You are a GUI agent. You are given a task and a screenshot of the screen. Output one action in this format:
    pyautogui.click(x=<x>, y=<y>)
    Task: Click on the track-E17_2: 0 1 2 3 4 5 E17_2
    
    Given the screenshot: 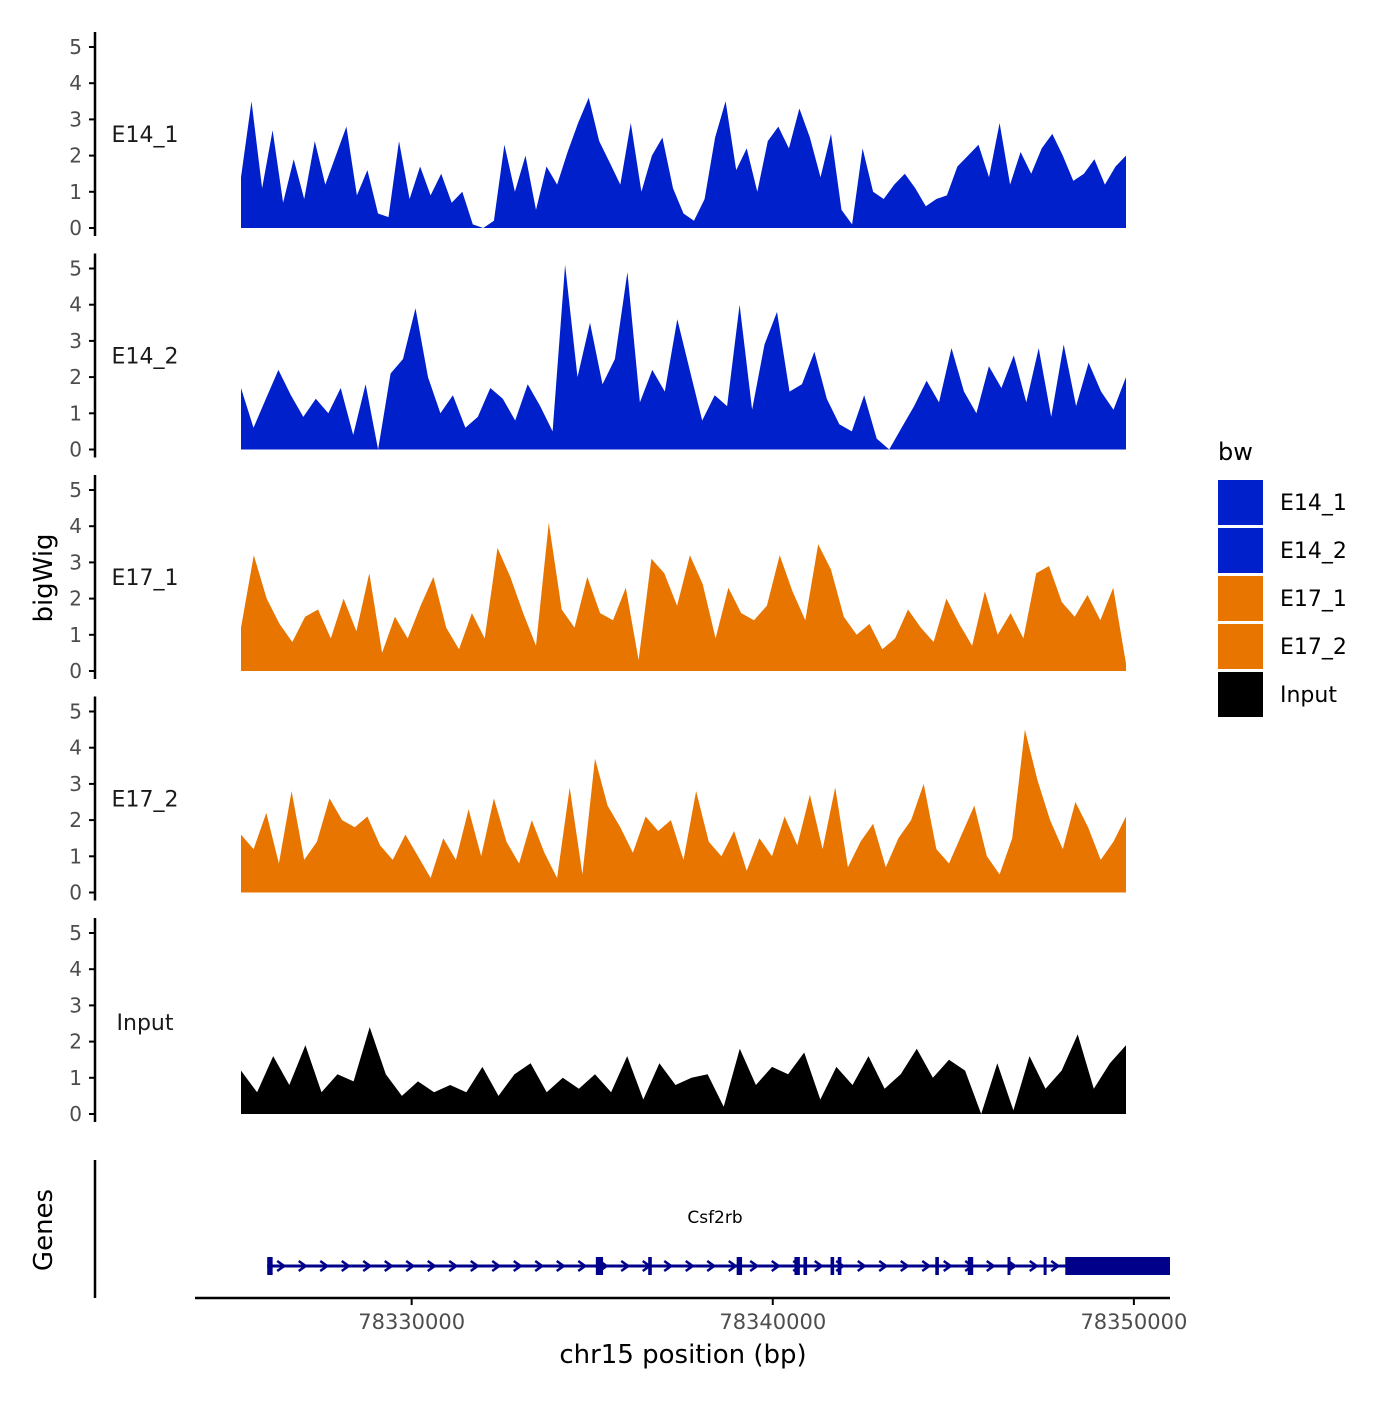 What is the action you would take?
    pyautogui.click(x=597, y=800)
    